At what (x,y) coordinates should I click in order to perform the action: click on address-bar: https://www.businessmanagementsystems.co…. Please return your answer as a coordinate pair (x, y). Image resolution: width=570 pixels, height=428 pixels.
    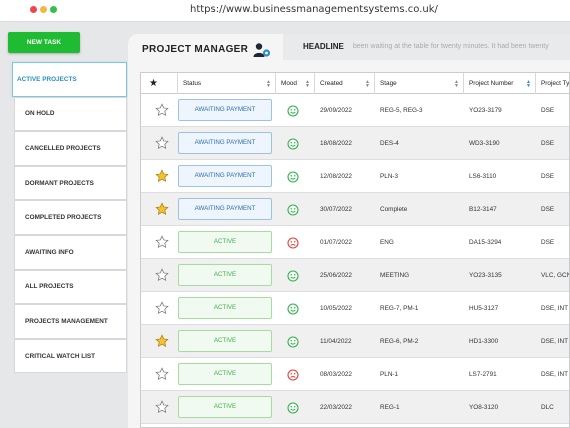
    Looking at the image, I should click on (314, 9).